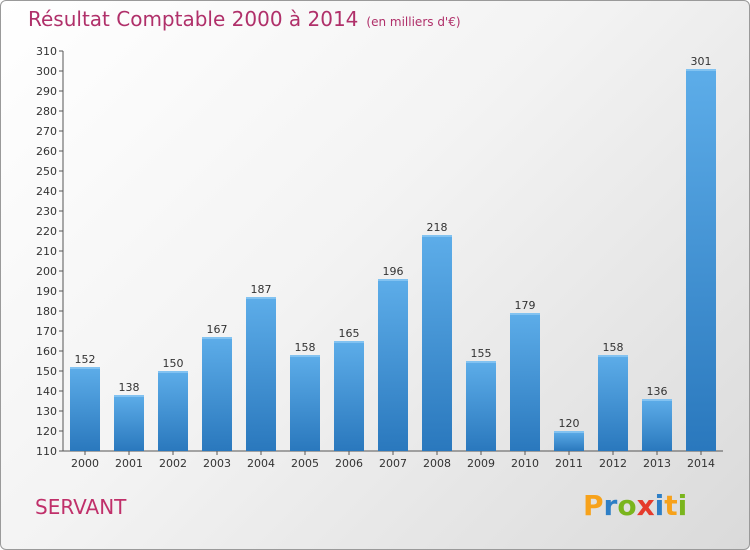  What do you see at coordinates (349, 396) in the screenshot?
I see `bar-2006` at bounding box center [349, 396].